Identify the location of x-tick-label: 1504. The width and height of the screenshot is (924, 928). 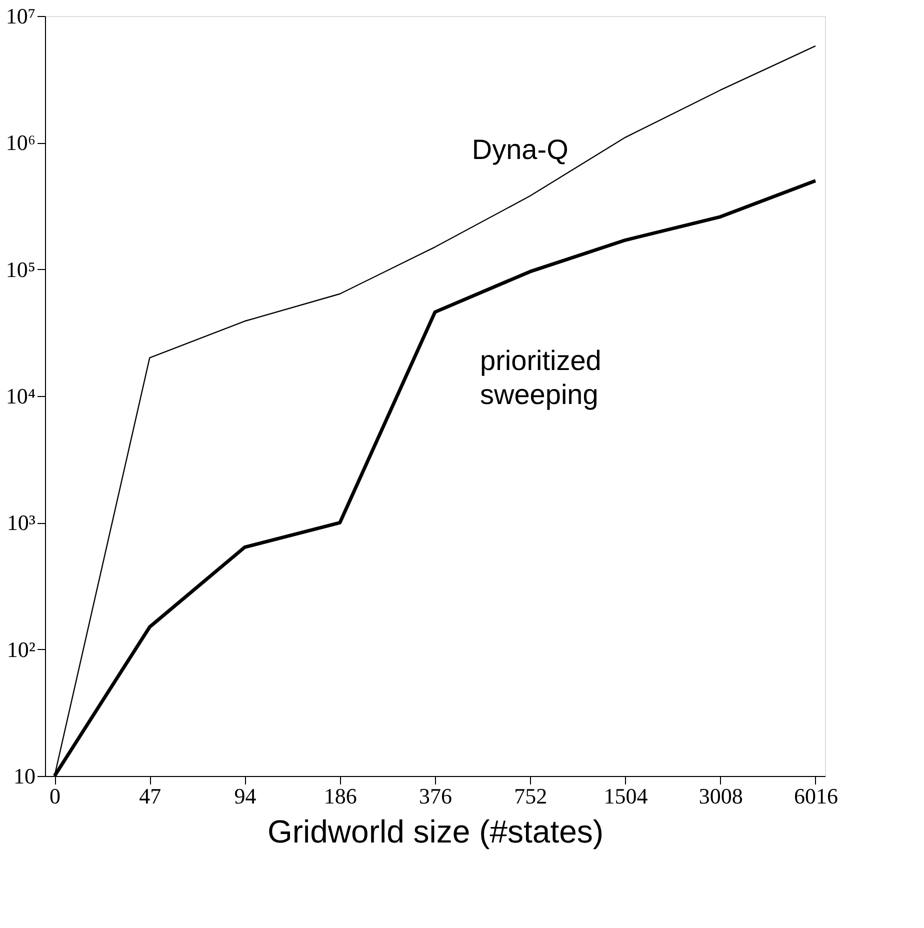
(626, 796).